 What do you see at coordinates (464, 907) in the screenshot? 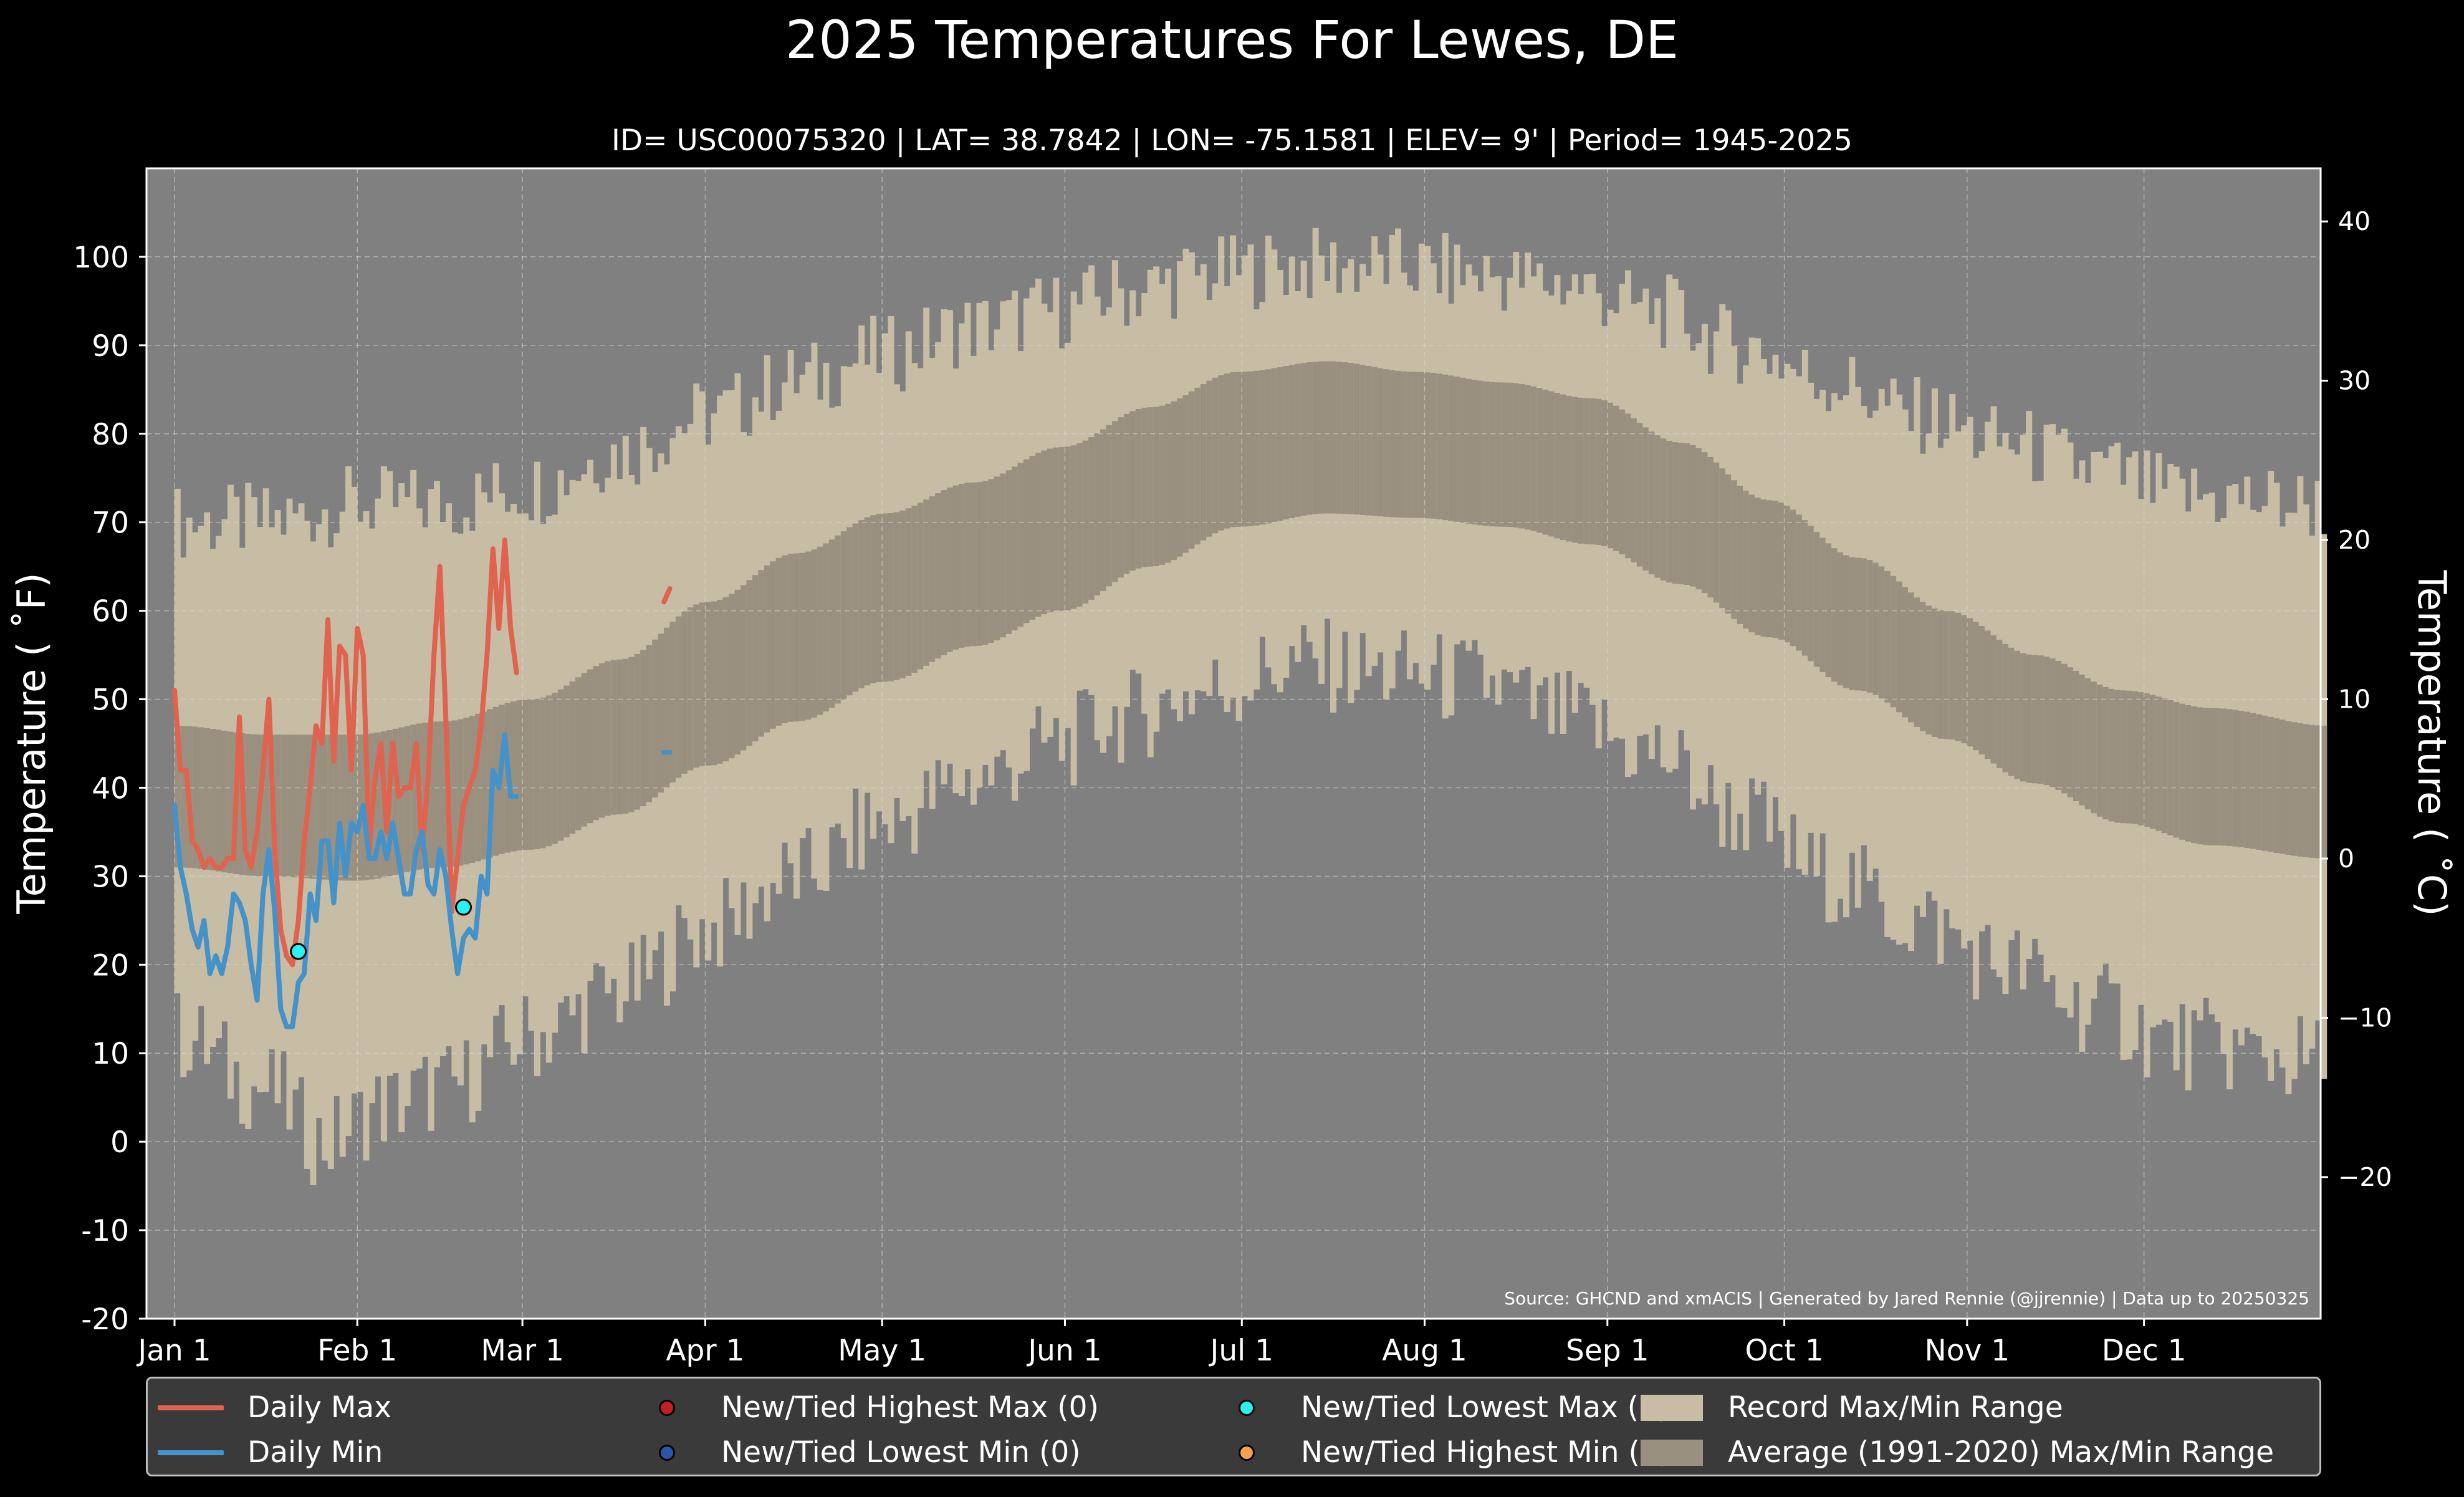
I see `new-lowest-max-marker` at bounding box center [464, 907].